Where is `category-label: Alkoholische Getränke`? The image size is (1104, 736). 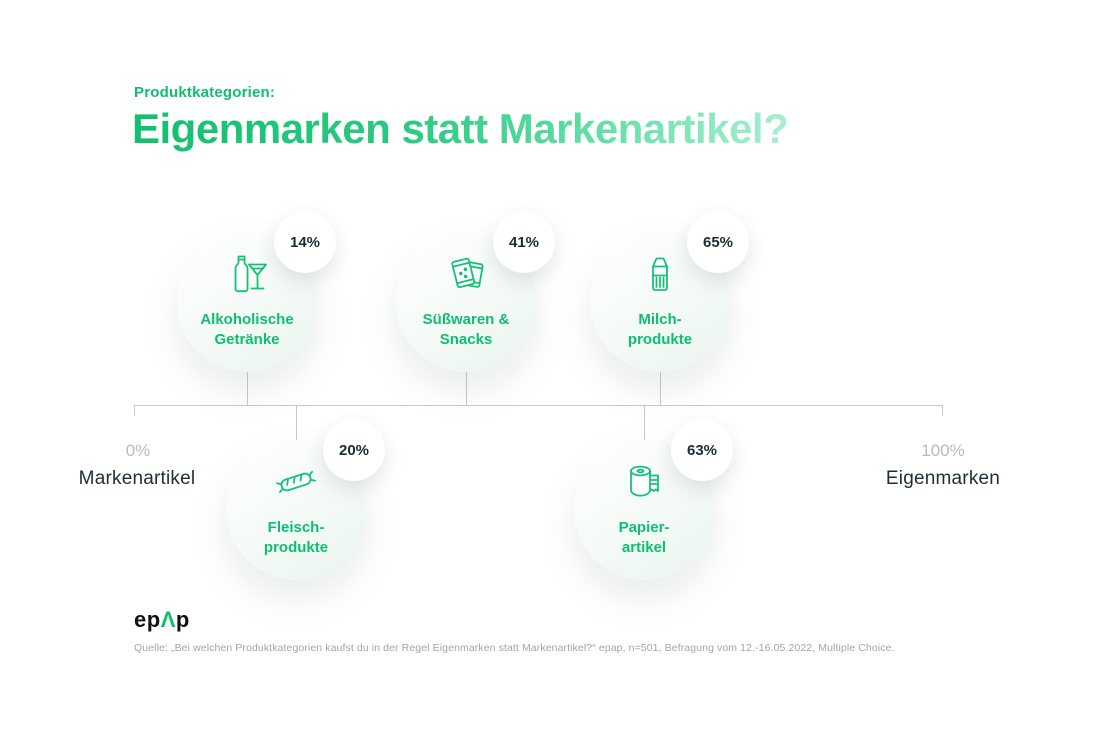
category-label: Alkoholische Getränke is located at coordinates (247, 329).